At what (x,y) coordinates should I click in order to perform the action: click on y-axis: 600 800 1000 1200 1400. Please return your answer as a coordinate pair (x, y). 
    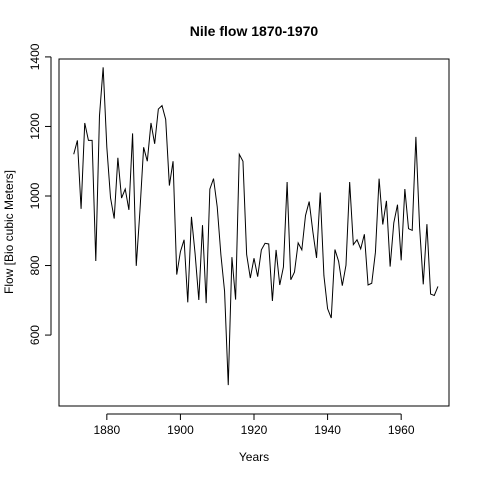
    Looking at the image, I should click on (40, 194).